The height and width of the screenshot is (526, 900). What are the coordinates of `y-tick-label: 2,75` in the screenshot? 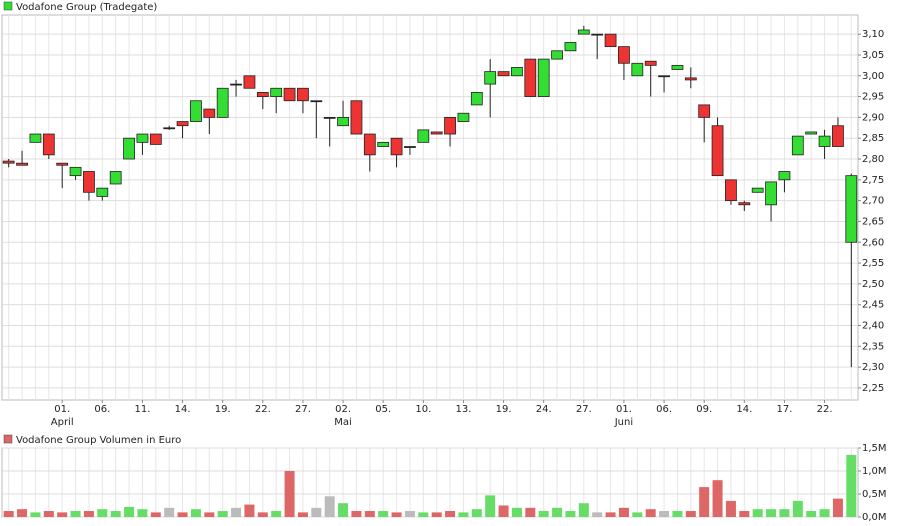 It's located at (873, 180).